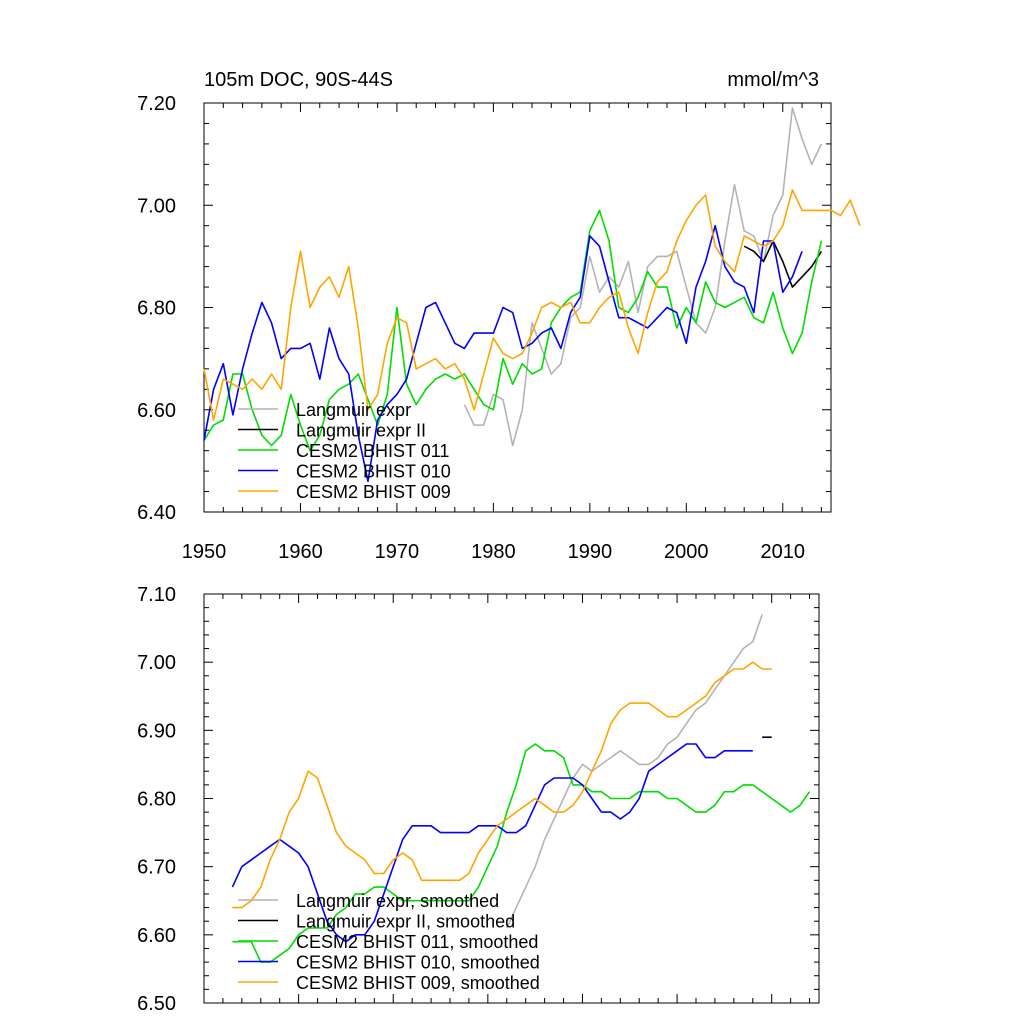  What do you see at coordinates (783, 552) in the screenshot?
I see `x-tick-label: 2010` at bounding box center [783, 552].